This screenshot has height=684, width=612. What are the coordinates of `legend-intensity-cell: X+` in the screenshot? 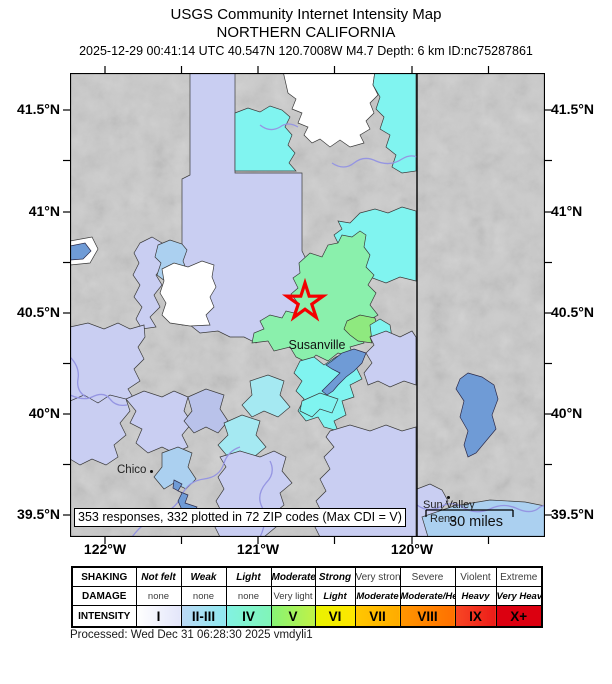 It's located at (519, 616).